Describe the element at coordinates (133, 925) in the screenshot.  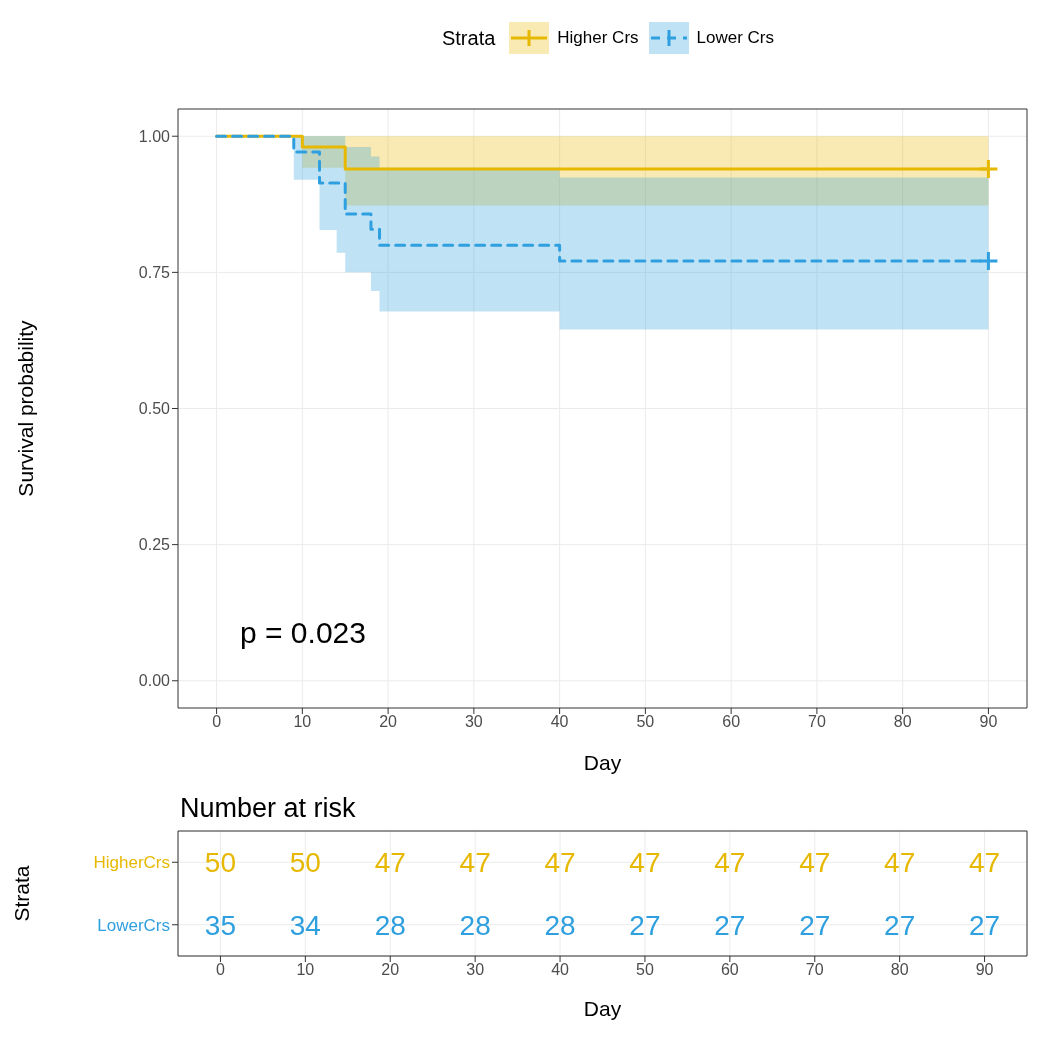
I see `y-tick-label: LowerCrs` at that location.